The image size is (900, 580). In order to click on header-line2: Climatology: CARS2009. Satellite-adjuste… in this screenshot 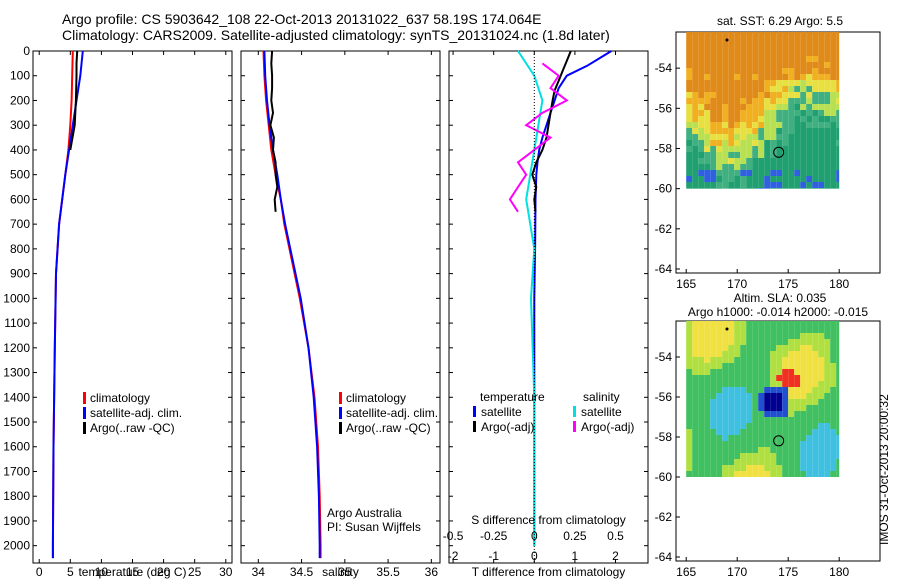, I will do `click(336, 35)`.